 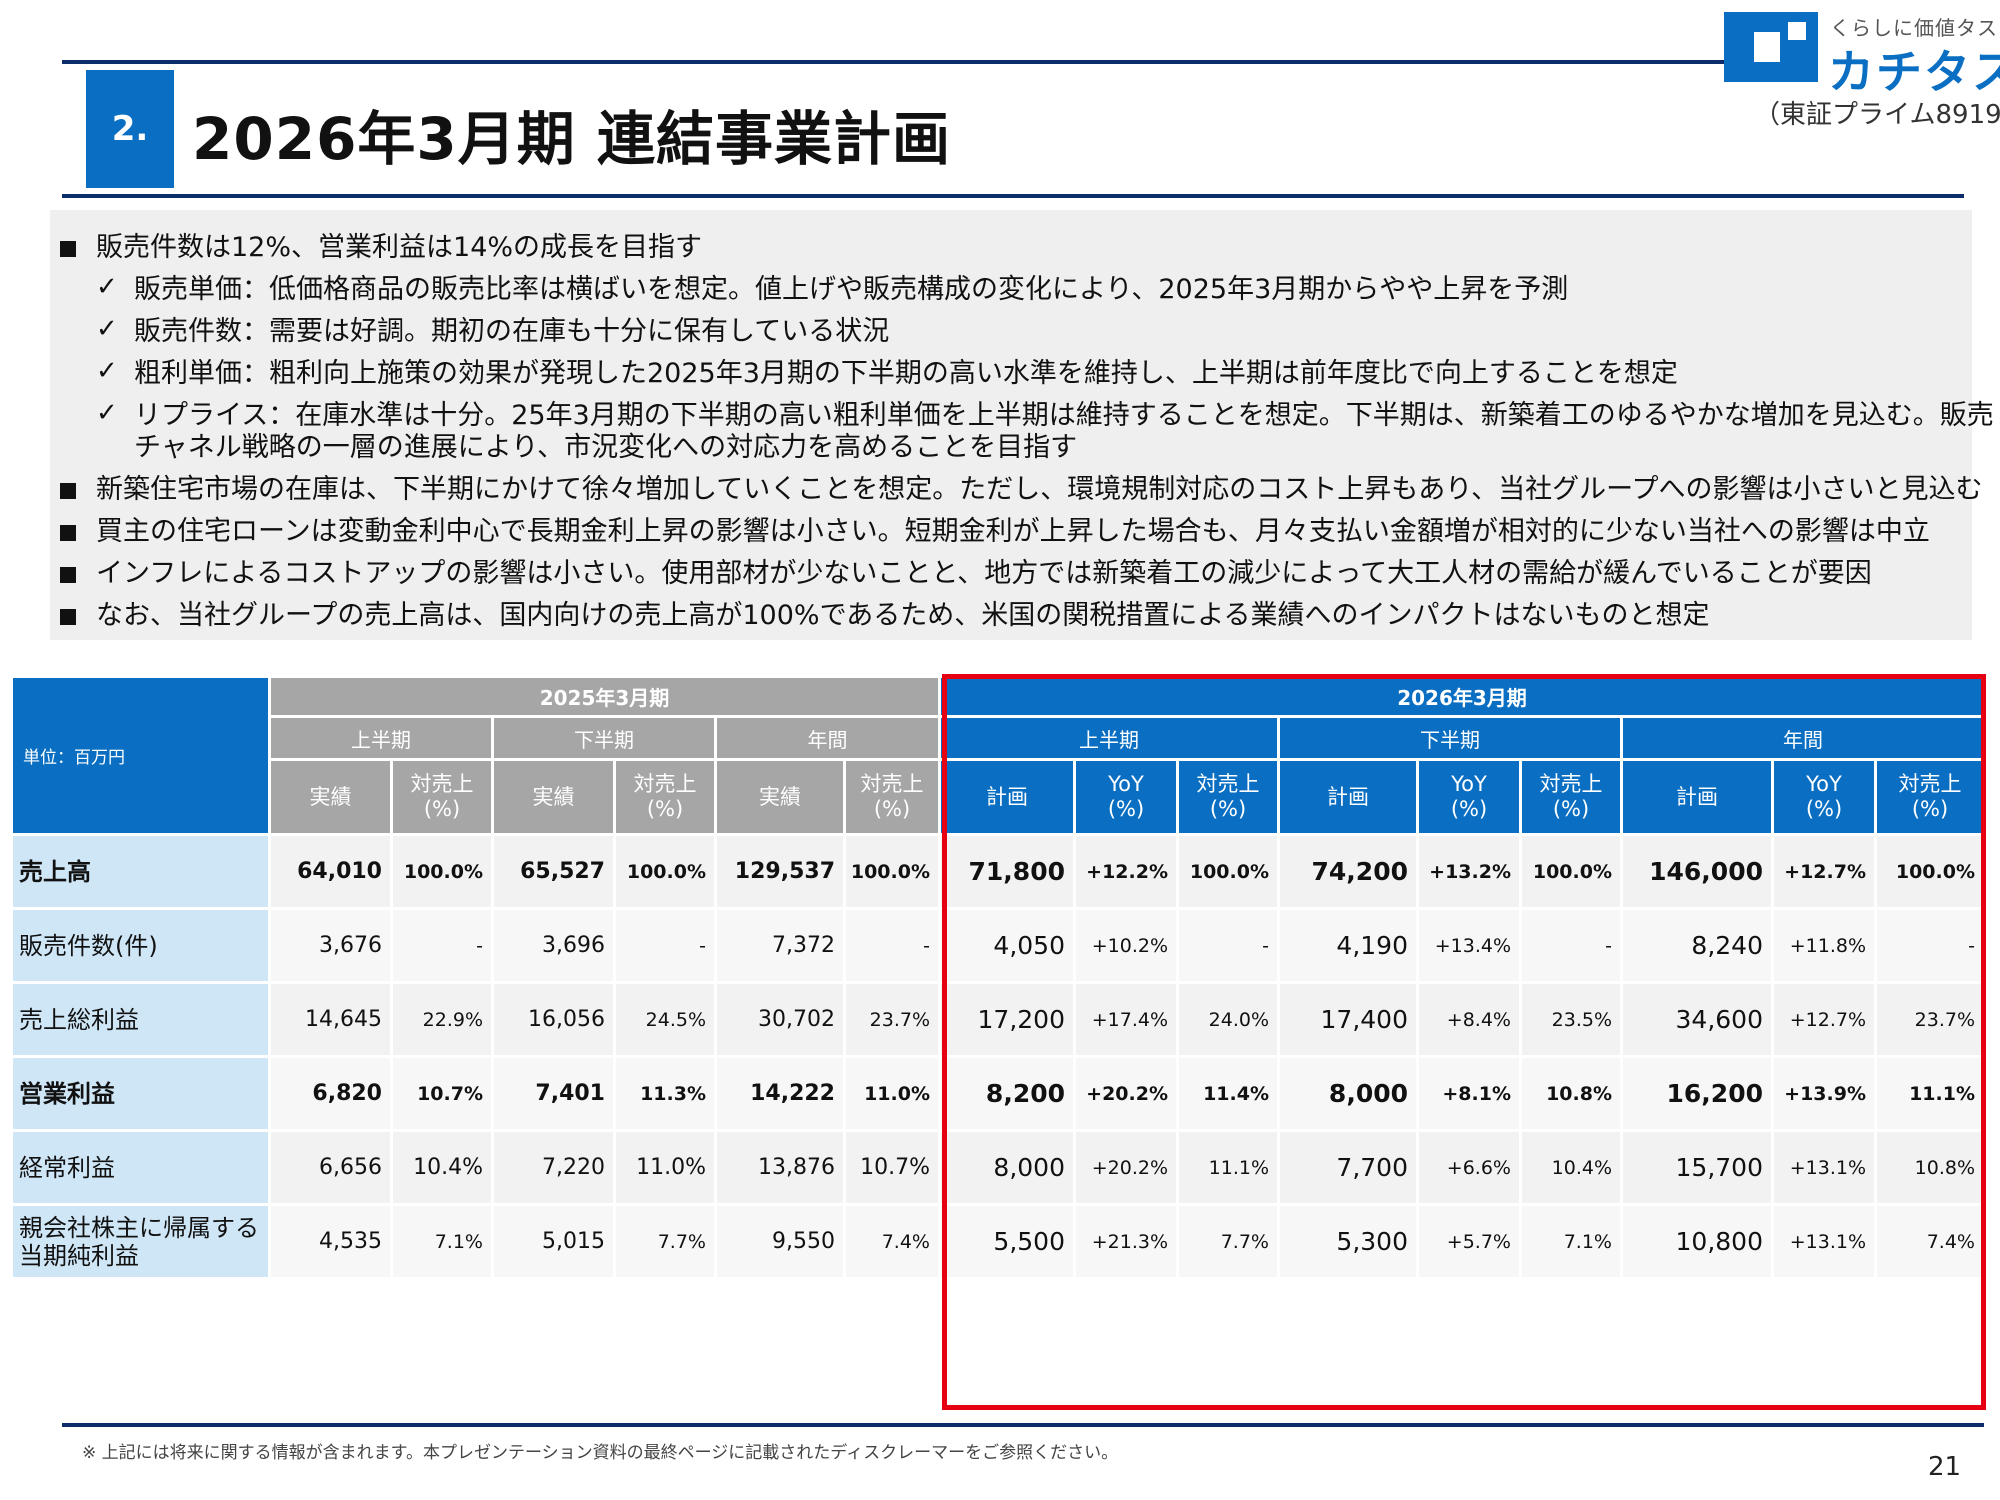 I want to click on cell-percent: +20.2%, so click(x=1126, y=1093).